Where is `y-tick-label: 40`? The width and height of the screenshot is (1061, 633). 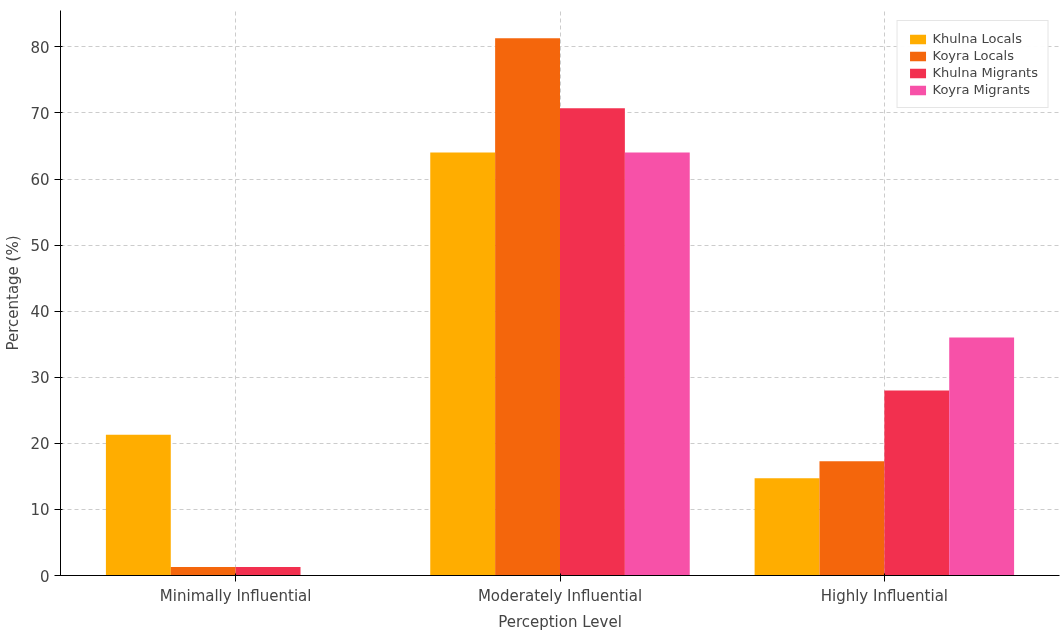 y-tick-label: 40 is located at coordinates (40, 312).